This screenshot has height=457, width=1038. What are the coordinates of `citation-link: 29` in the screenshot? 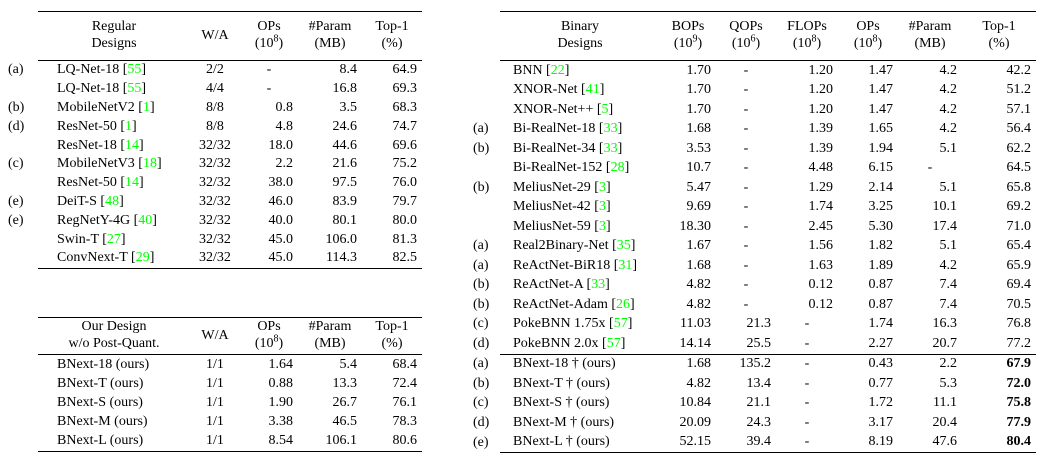 It's located at (142, 258).